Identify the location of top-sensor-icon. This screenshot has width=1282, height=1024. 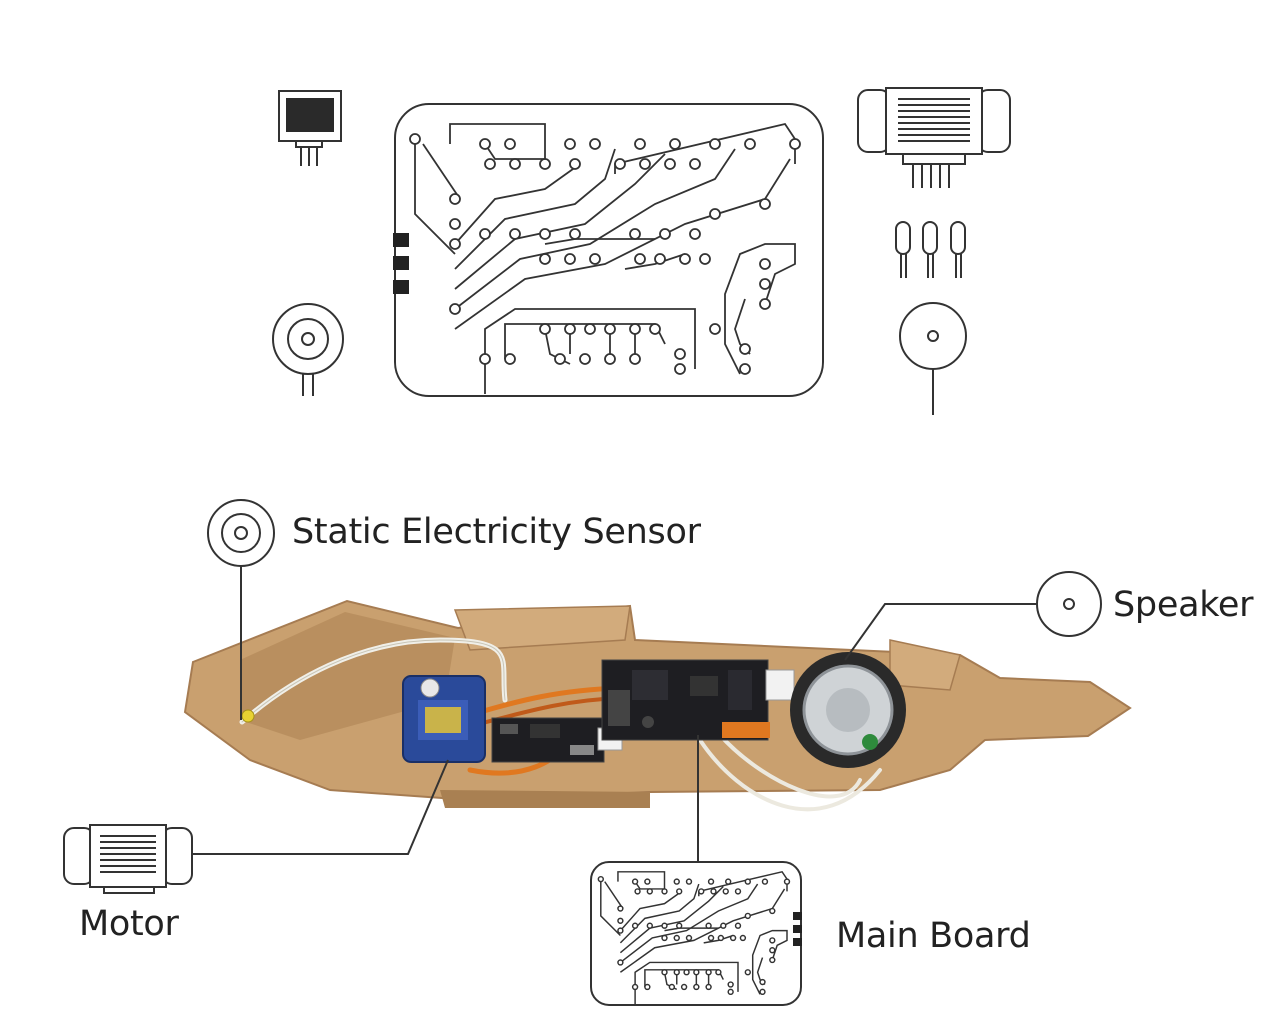
(308, 349).